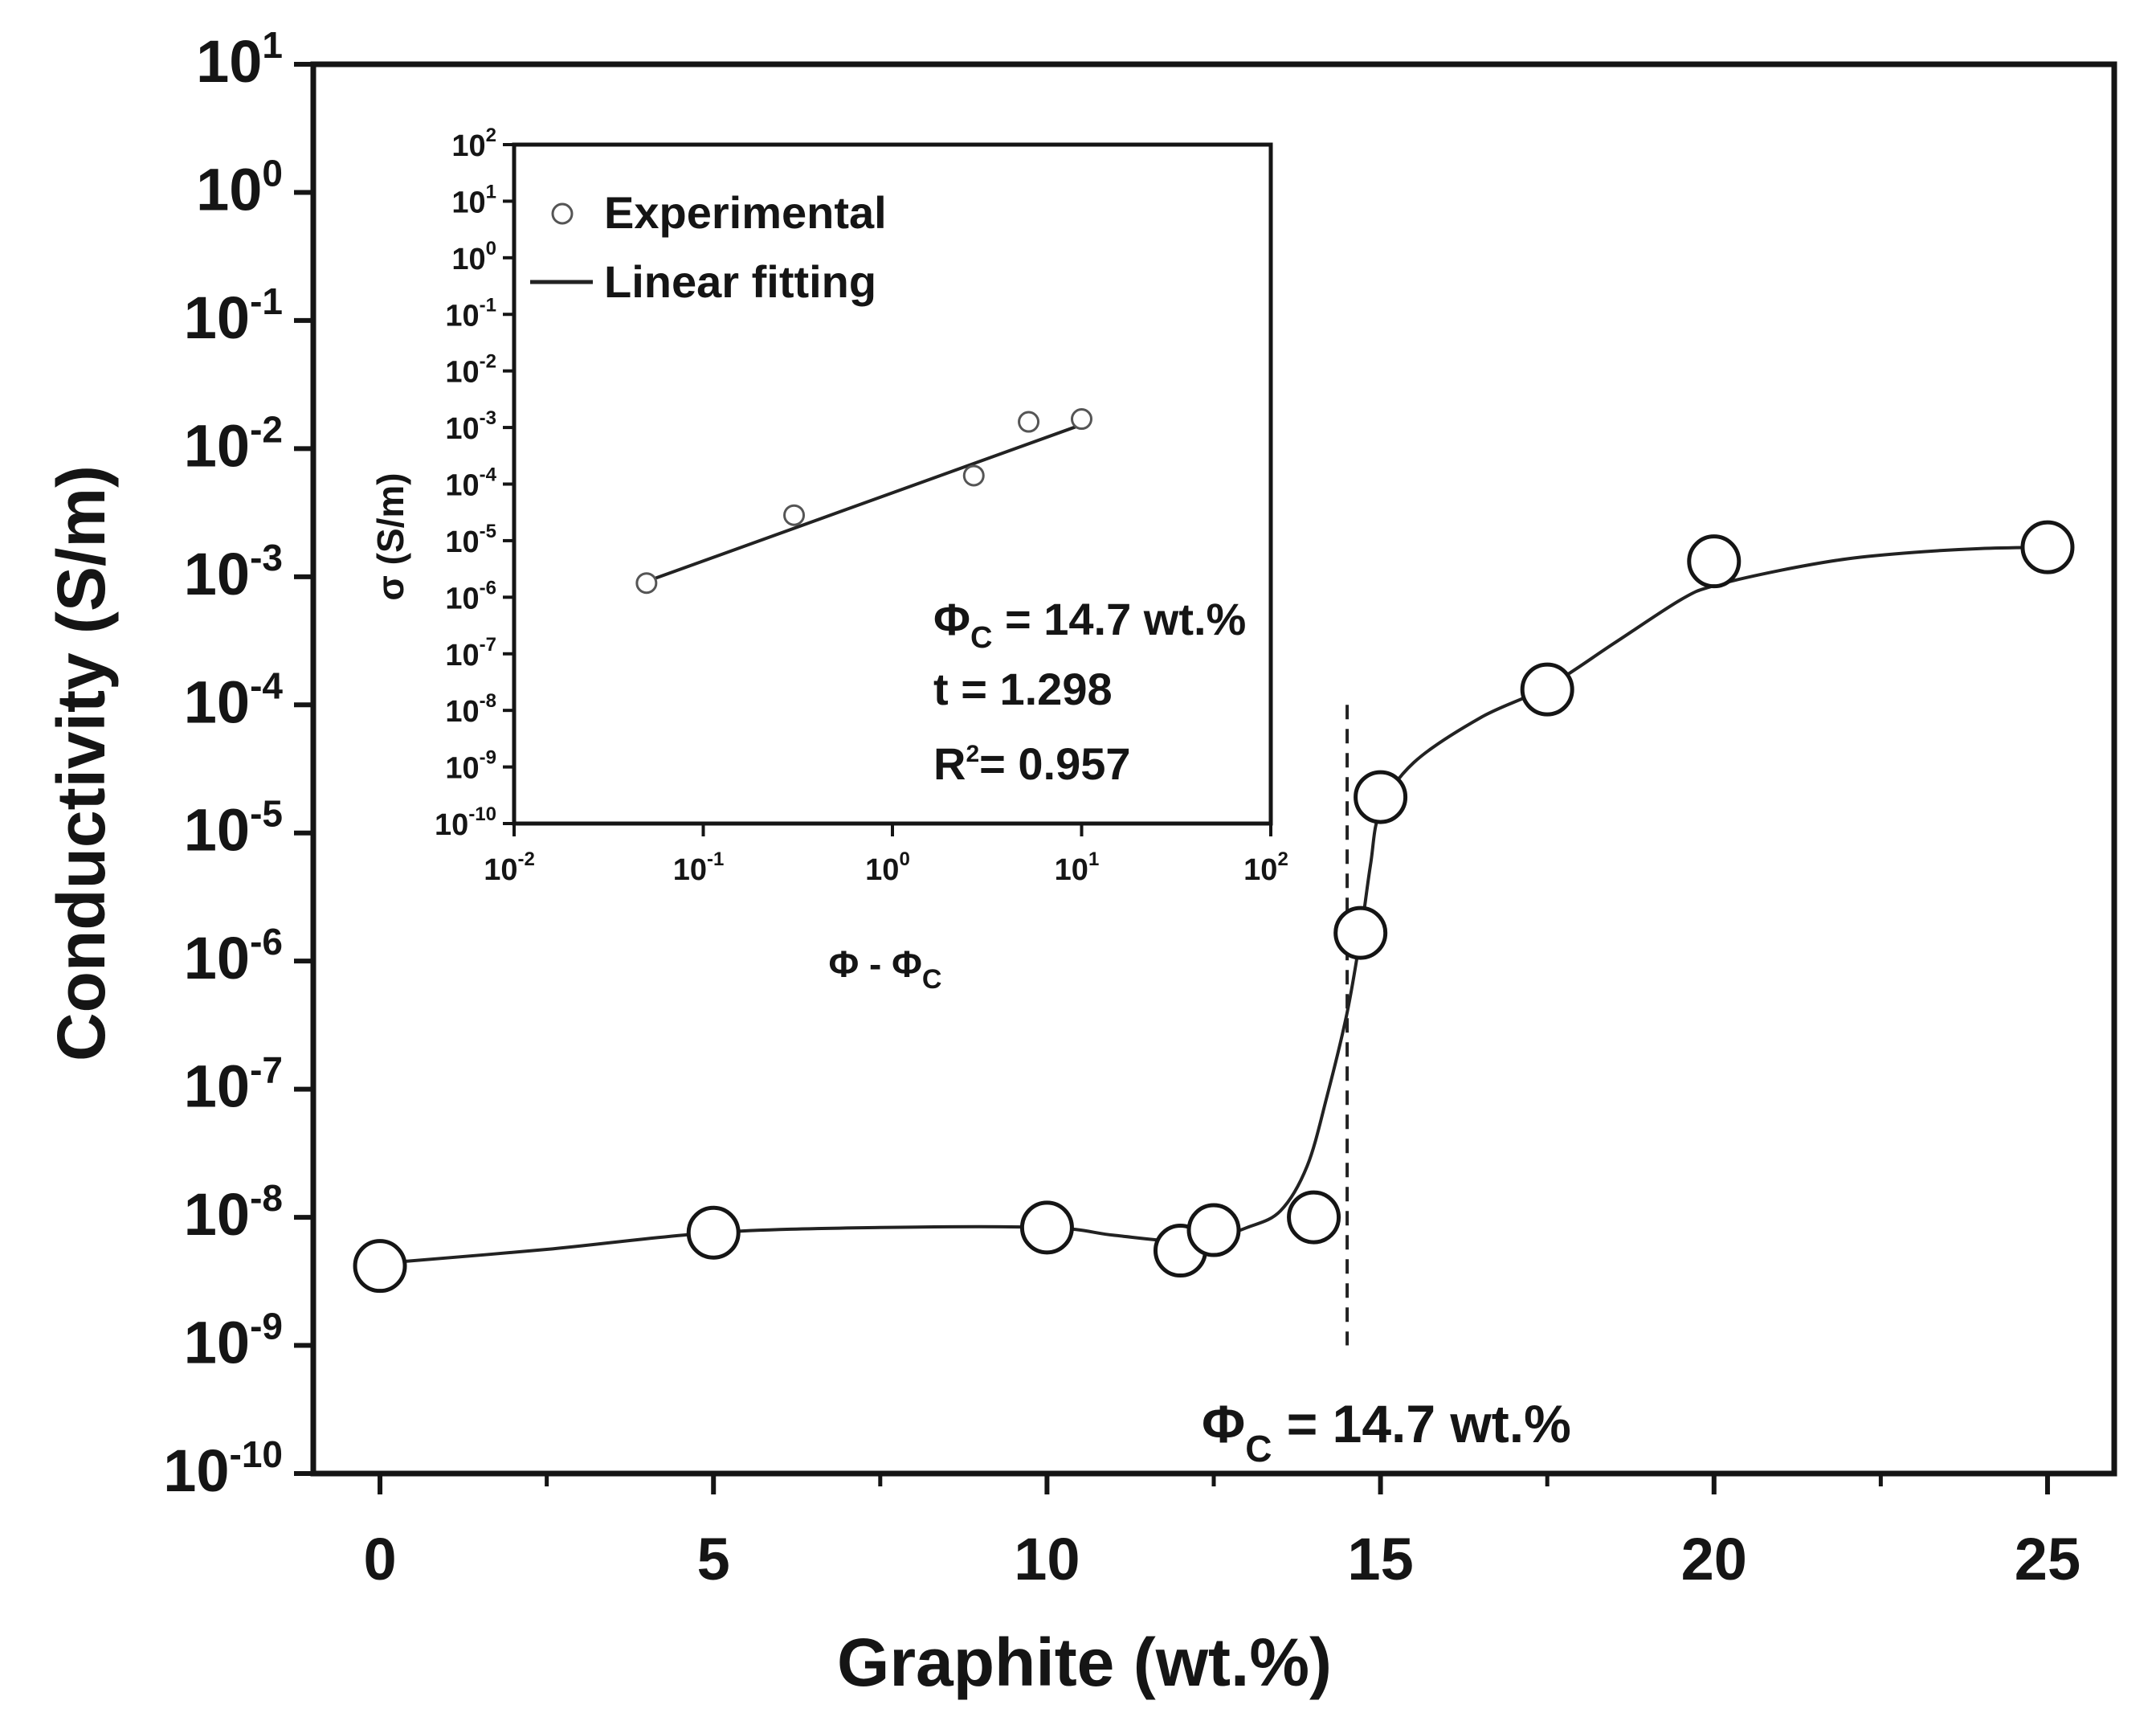 Image resolution: width=2156 pixels, height=1721 pixels. I want to click on main-y-tick-label: 10⁻⁹, so click(233, 1341).